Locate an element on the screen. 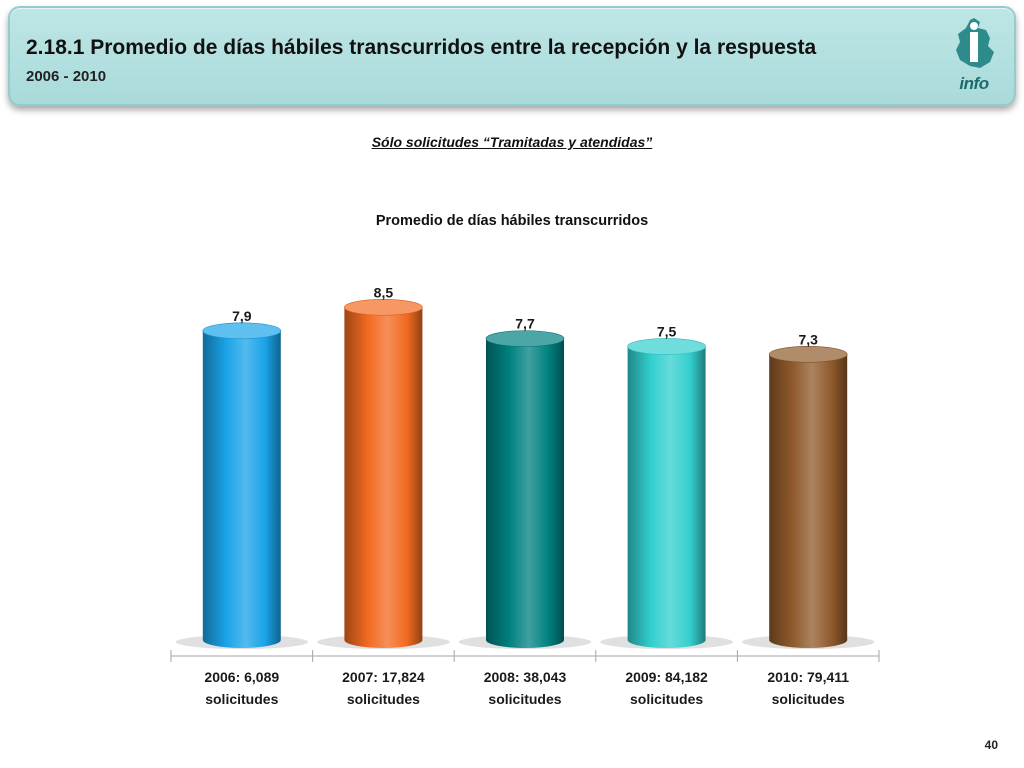 The image size is (1024, 768). x-tick-label: 2006: 6,089 is located at coordinates (241, 677).